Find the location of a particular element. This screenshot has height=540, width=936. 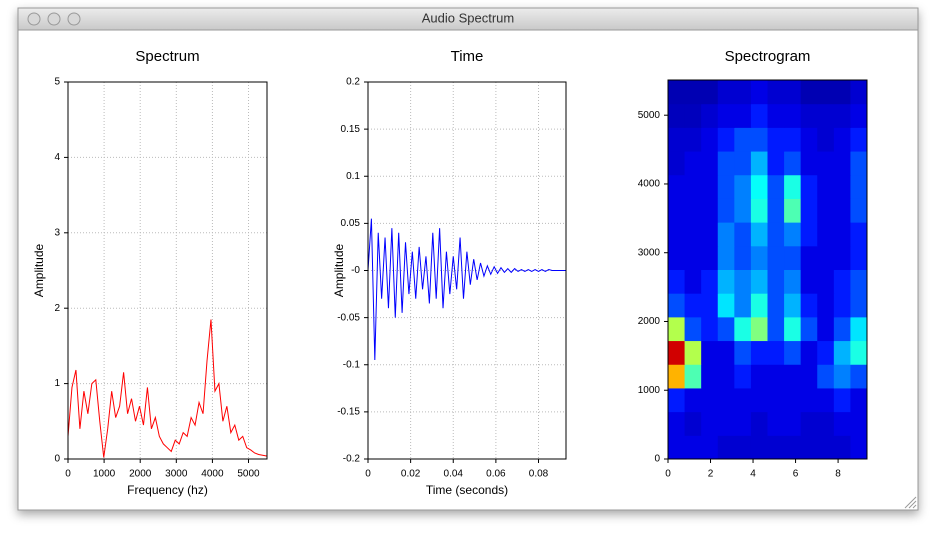

minimize-button is located at coordinates (54, 19).